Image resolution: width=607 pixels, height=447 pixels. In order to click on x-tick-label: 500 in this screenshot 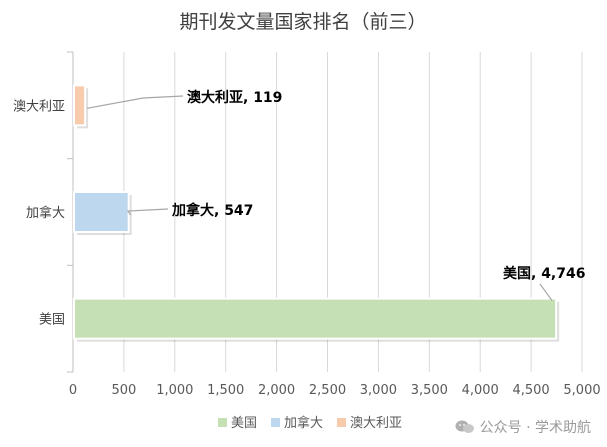, I will do `click(123, 390)`.